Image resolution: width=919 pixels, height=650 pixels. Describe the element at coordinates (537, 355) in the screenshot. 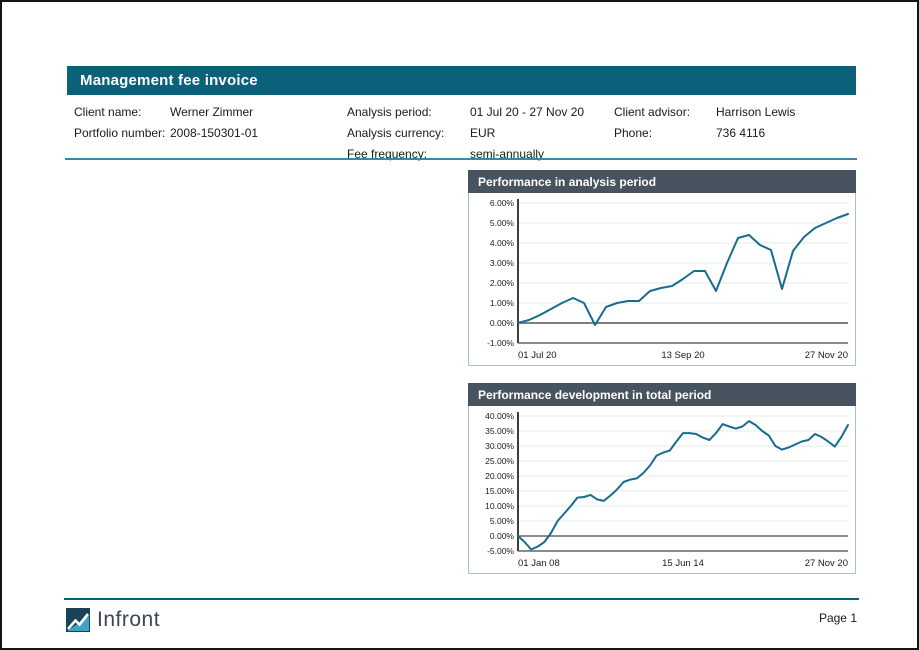

I see `svg-text: 01 Jul 20` at that location.